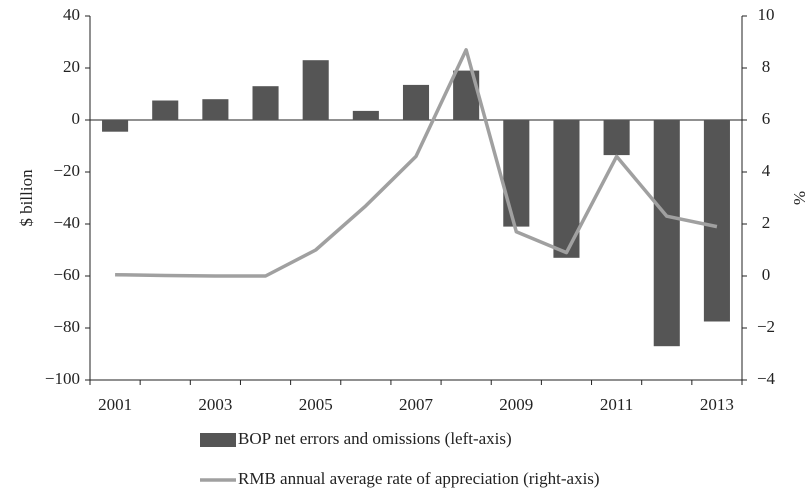 This screenshot has height=496, width=807. I want to click on y2-tick-label: −4, so click(766, 378).